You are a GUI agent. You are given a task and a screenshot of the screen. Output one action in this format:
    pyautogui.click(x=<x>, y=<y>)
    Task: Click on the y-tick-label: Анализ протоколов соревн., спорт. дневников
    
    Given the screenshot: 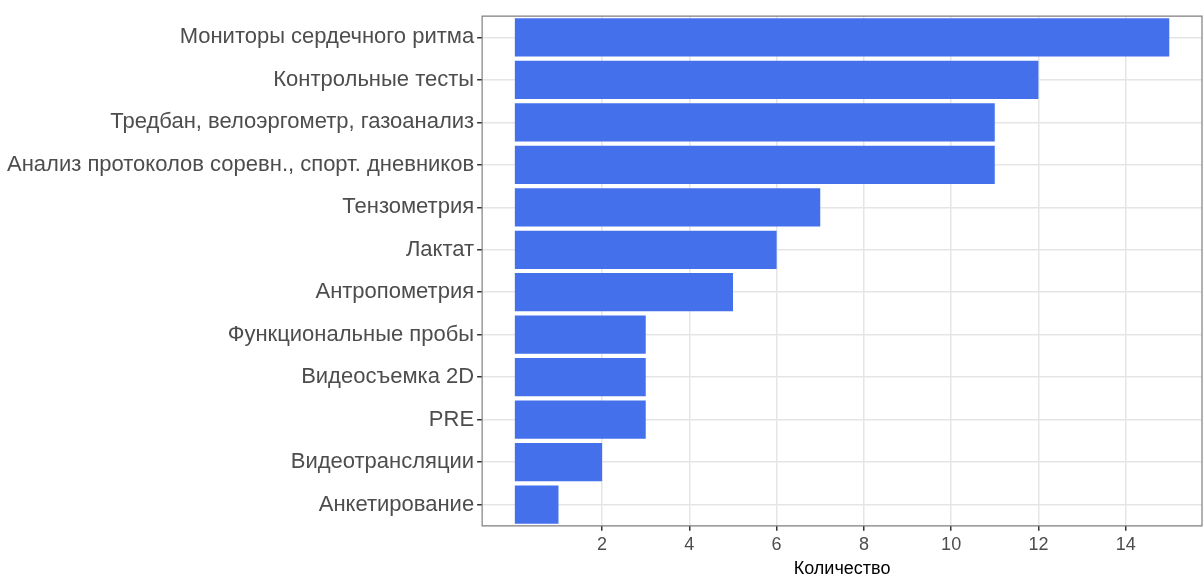 What is the action you would take?
    pyautogui.click(x=241, y=163)
    